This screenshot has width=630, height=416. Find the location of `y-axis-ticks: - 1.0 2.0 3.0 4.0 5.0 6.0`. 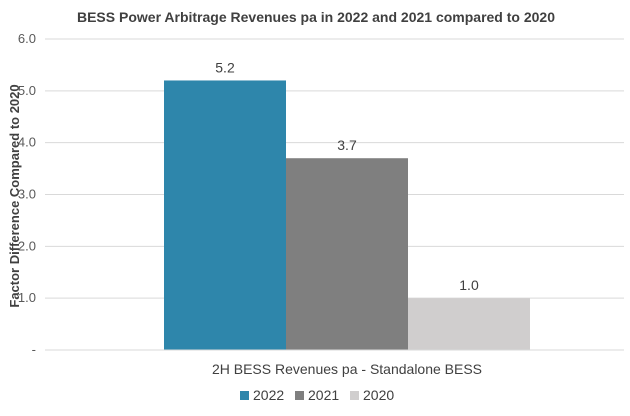

y-axis-ticks: - 1.0 2.0 3.0 4.0 5.0 6.0 is located at coordinates (27, 194).